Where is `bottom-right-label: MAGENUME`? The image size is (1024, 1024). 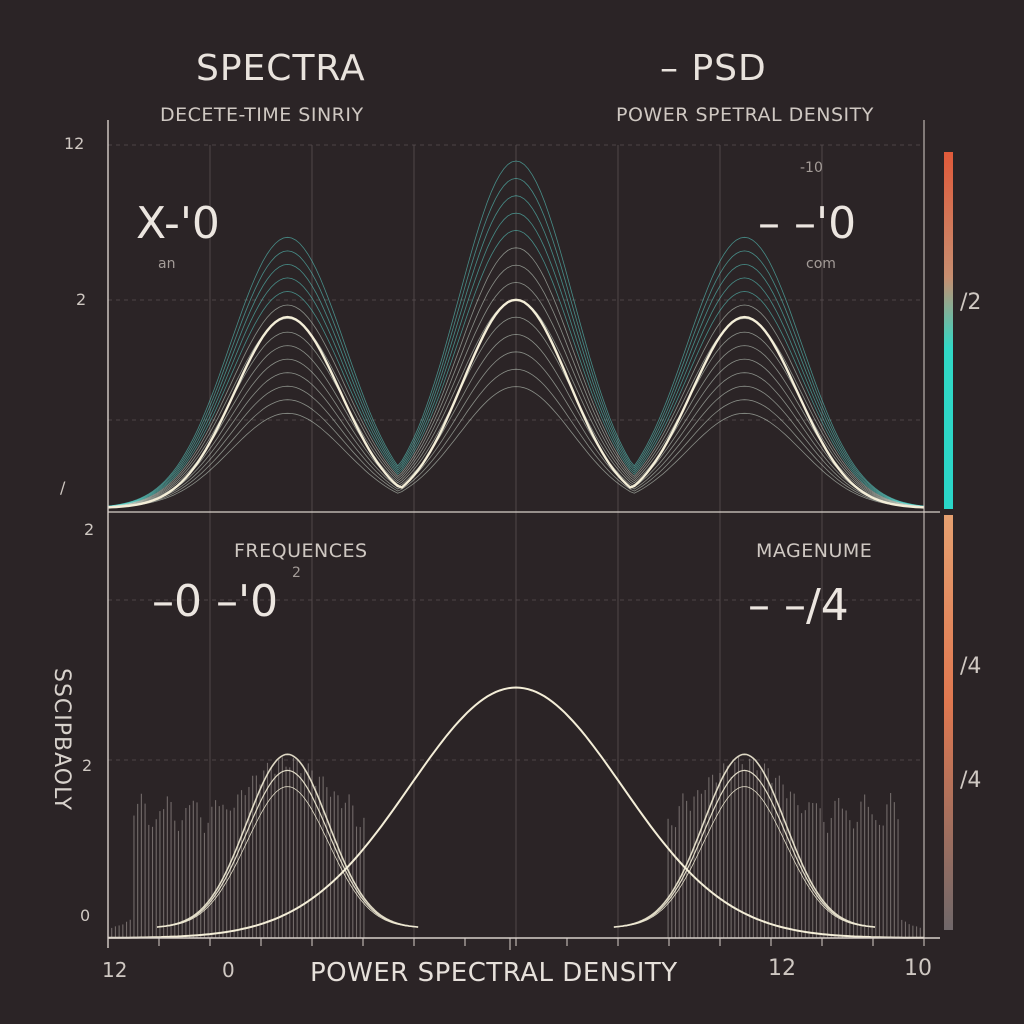
bottom-right-label: MAGENUME is located at coordinates (814, 551).